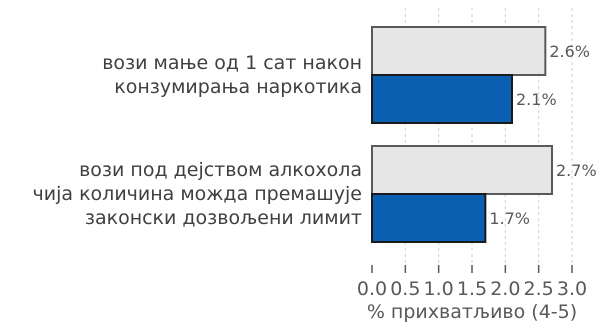 Image resolution: width=609 pixels, height=329 pixels. I want to click on x-tick-label: 2.0, so click(505, 289).